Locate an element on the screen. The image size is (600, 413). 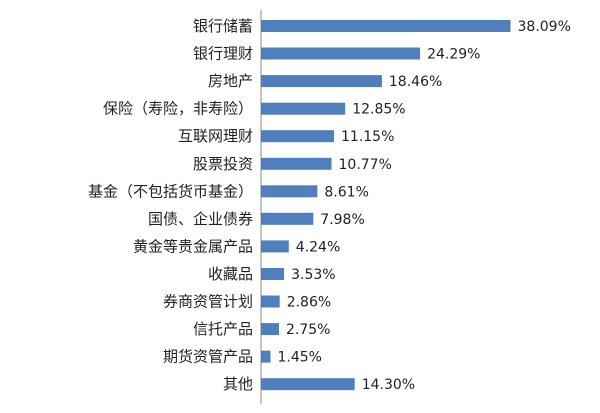
value-label-0: 38.09% is located at coordinates (544, 27).